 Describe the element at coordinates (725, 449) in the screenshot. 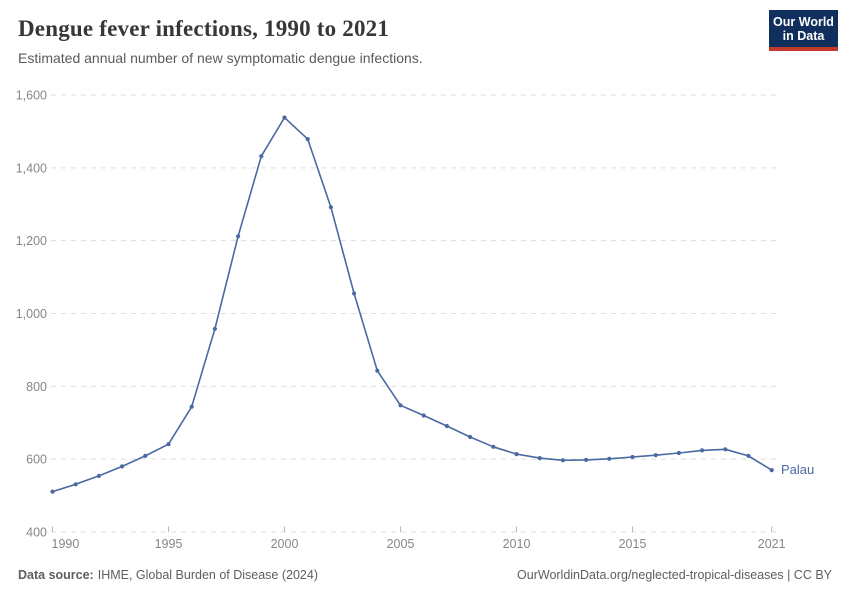

I see `data-point-palau-2019` at that location.